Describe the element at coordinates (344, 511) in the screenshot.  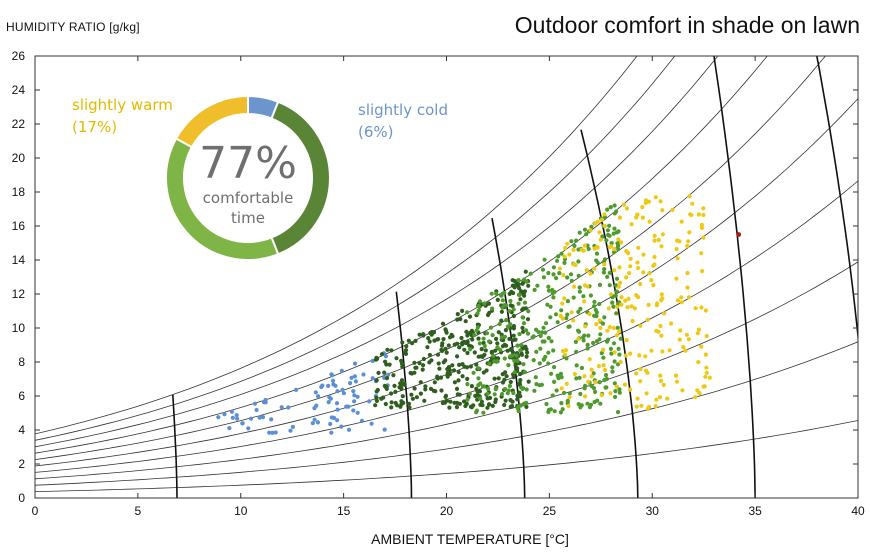
I see `x-tick-label-15: 15` at that location.